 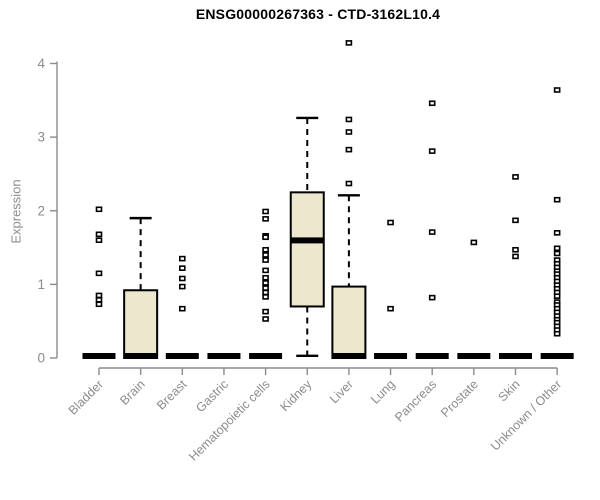 What do you see at coordinates (266, 356) in the screenshot?
I see `median-line-hematopoietic-cells` at bounding box center [266, 356].